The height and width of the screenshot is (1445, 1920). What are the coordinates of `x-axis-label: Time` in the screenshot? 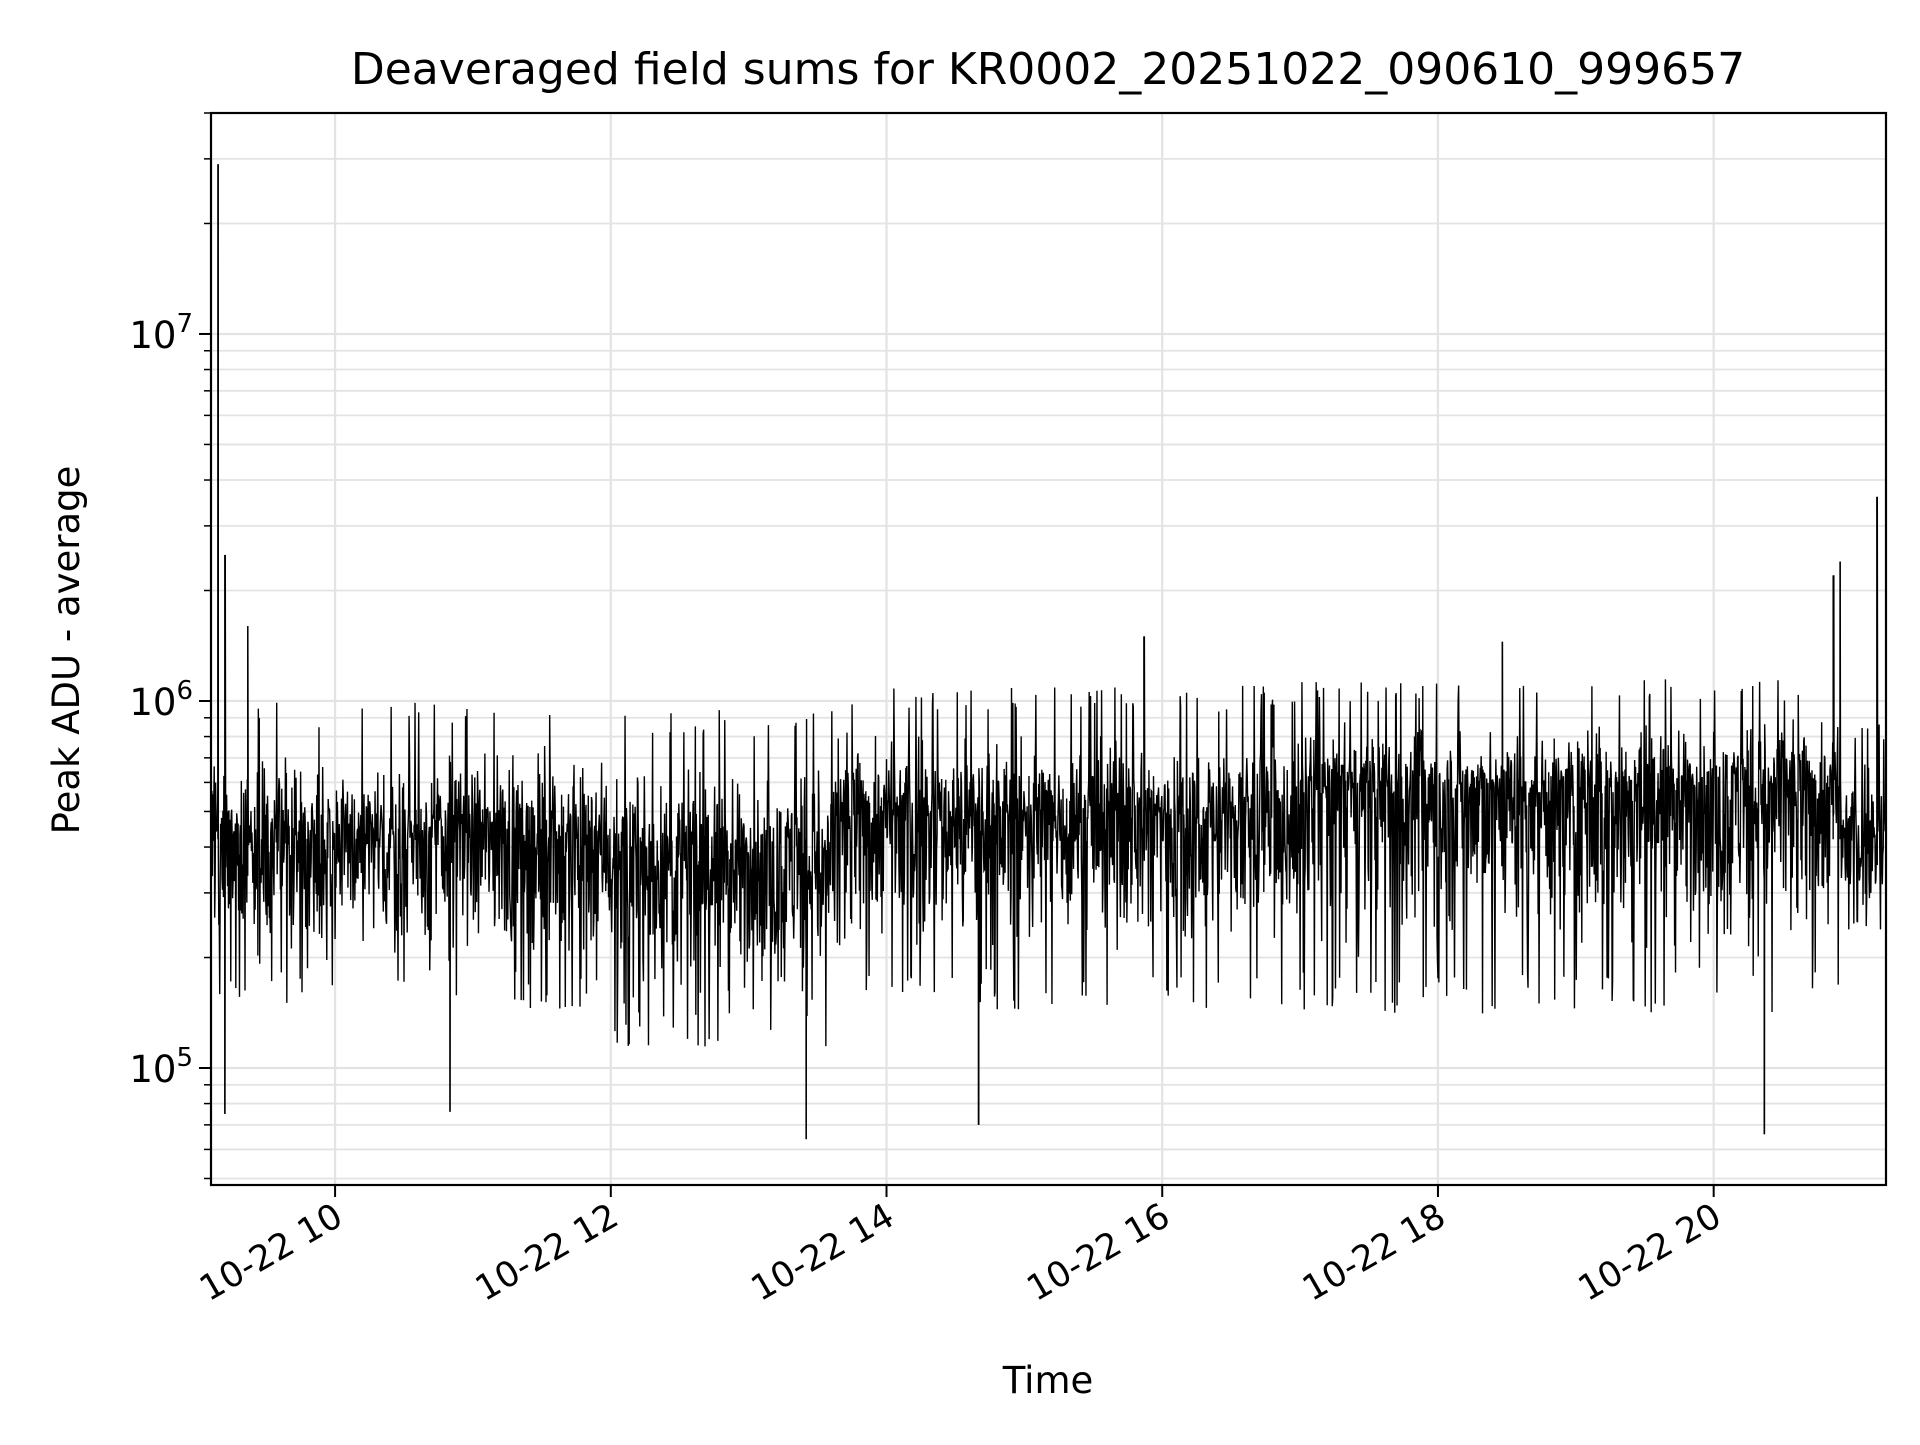 It's located at (1048, 1380).